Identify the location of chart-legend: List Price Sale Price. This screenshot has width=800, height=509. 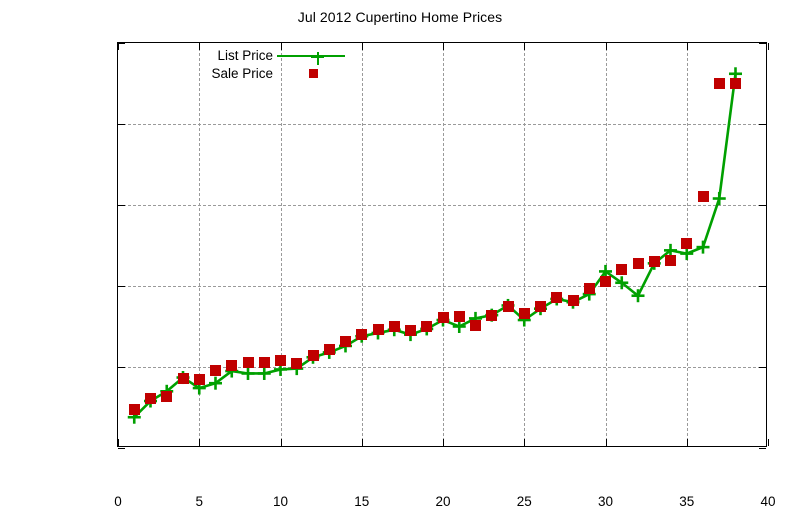
(243, 65).